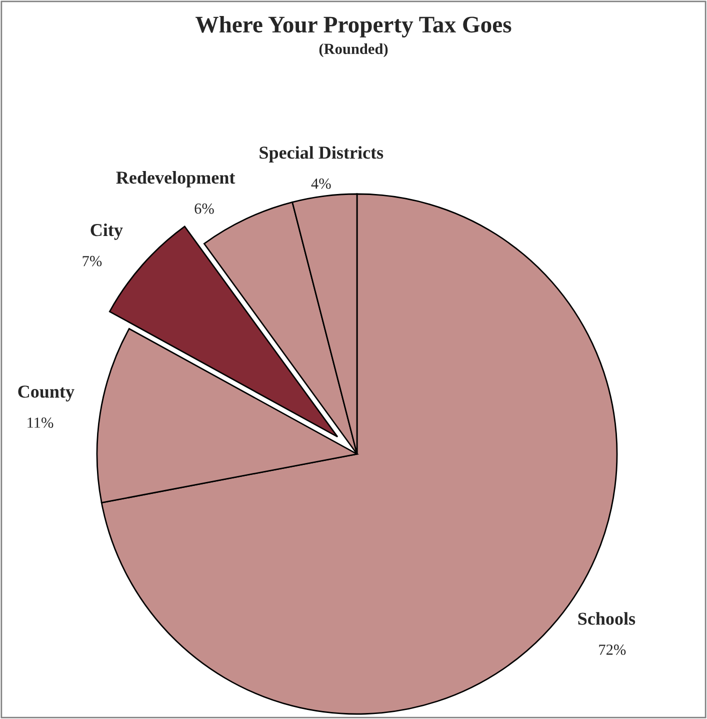 Image resolution: width=707 pixels, height=719 pixels. I want to click on data-label: 72%, so click(612, 649).